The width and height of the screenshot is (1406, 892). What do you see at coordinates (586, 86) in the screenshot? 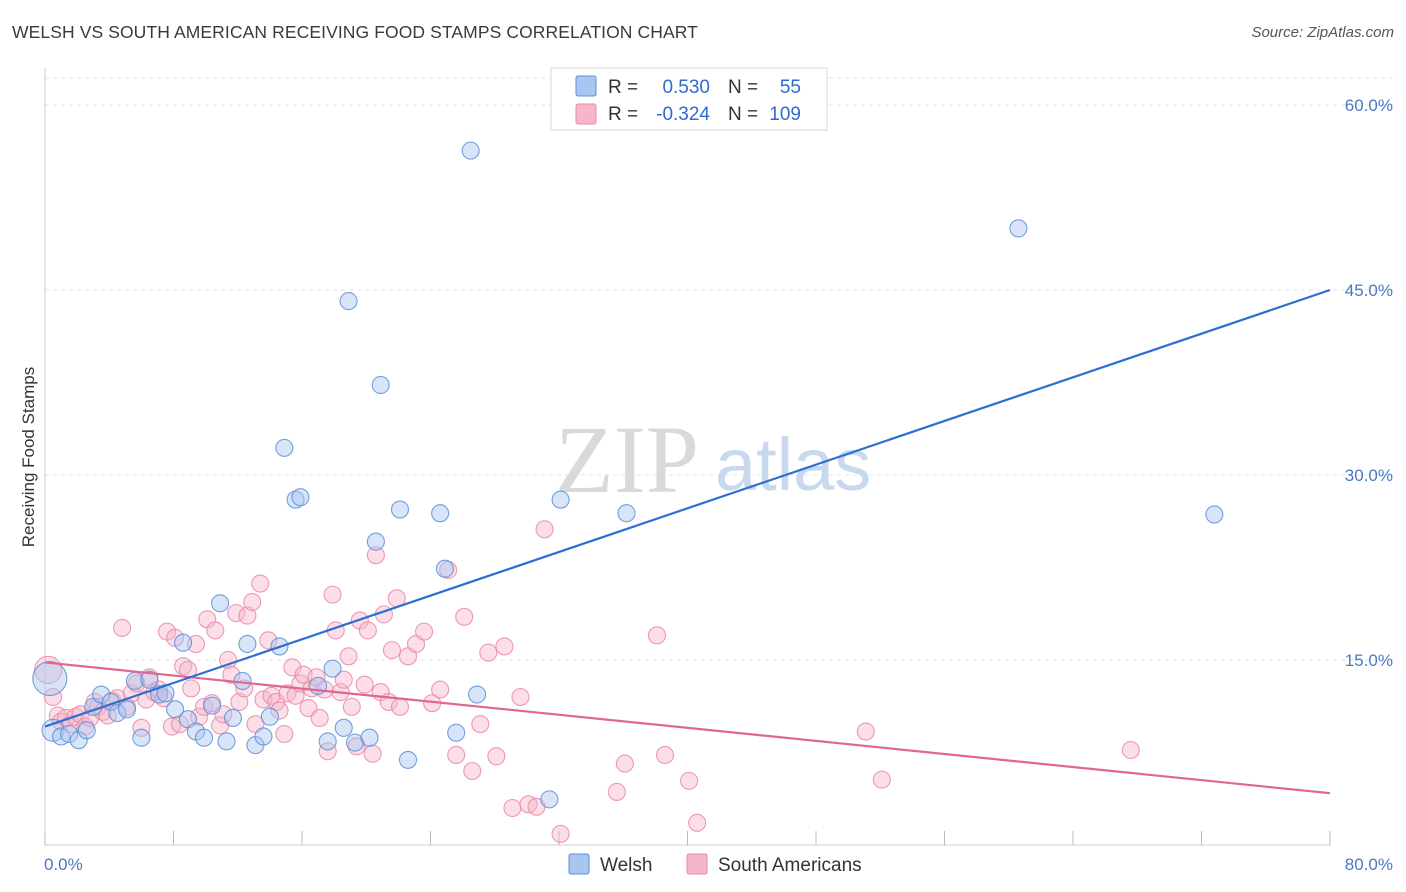
I see `legend-welsh-swatch` at bounding box center [586, 86].